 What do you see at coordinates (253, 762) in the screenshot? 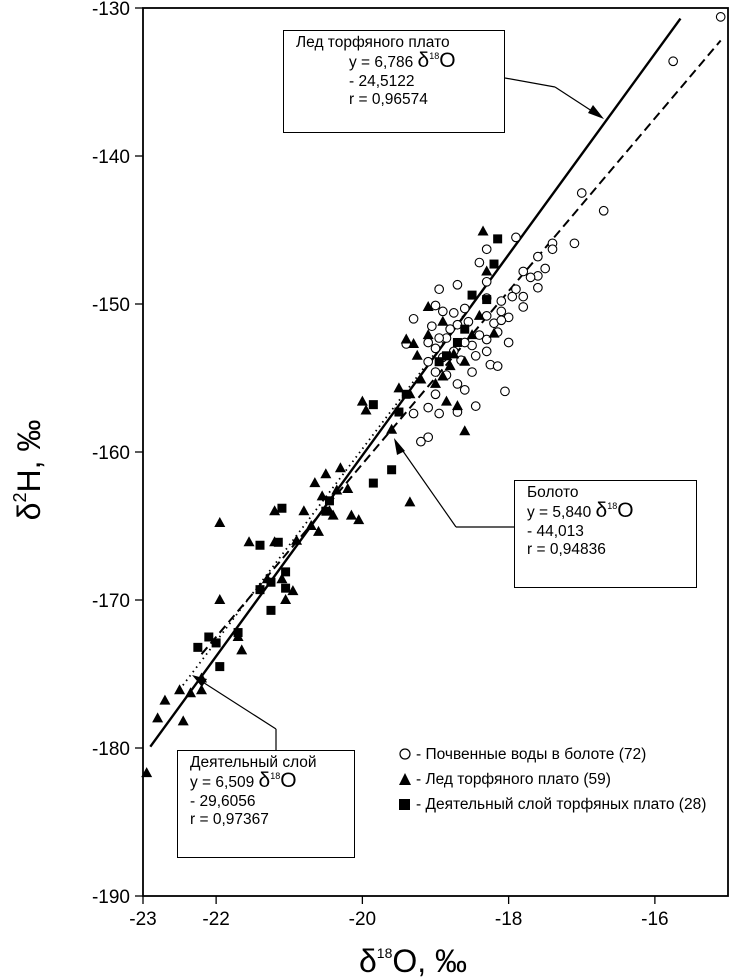
I see `active-box-title: Деятельный слой` at bounding box center [253, 762].